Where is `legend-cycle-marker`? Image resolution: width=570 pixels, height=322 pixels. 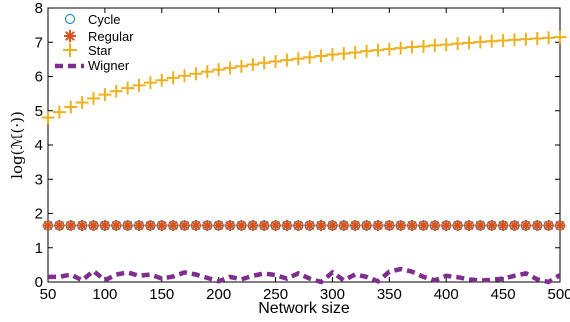 legend-cycle-marker is located at coordinates (70, 19).